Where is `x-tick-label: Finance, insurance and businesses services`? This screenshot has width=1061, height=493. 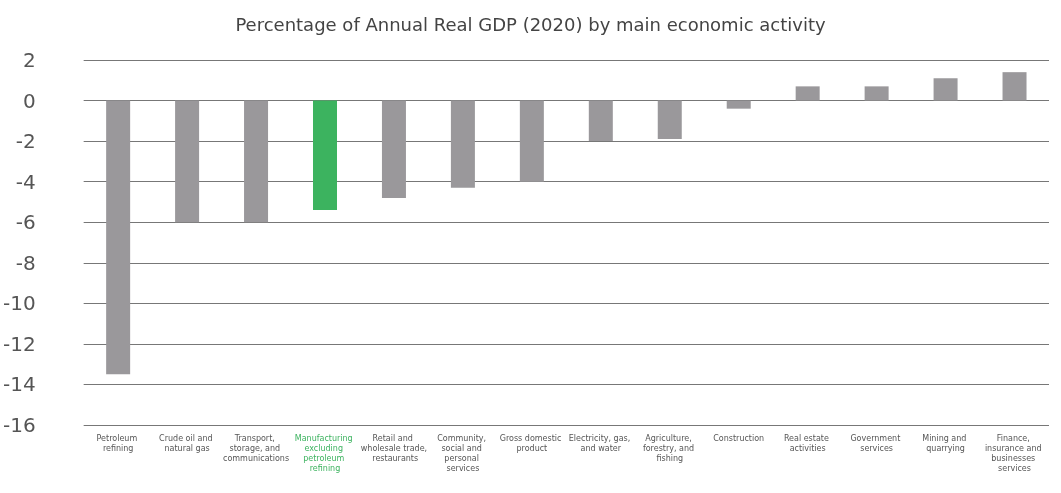
x-tick-label: Finance, insurance and businesses services is located at coordinates (1014, 453).